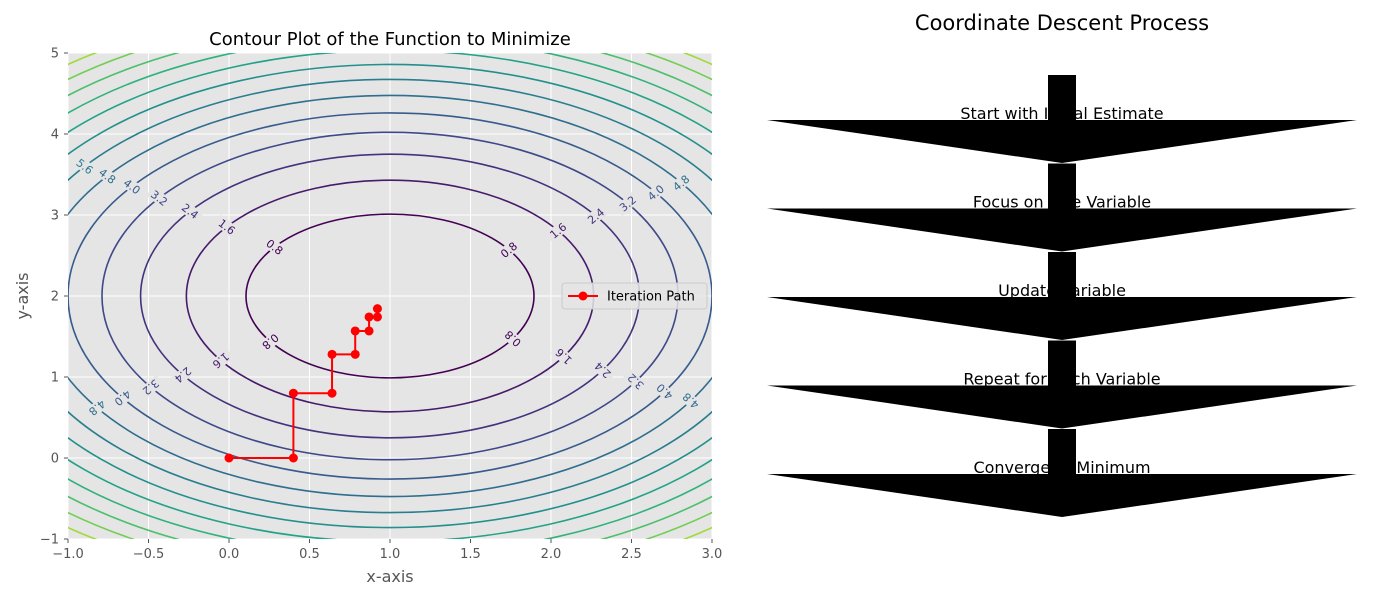 The height and width of the screenshot is (600, 1400). I want to click on x-tick-label: 1.5, so click(470, 554).